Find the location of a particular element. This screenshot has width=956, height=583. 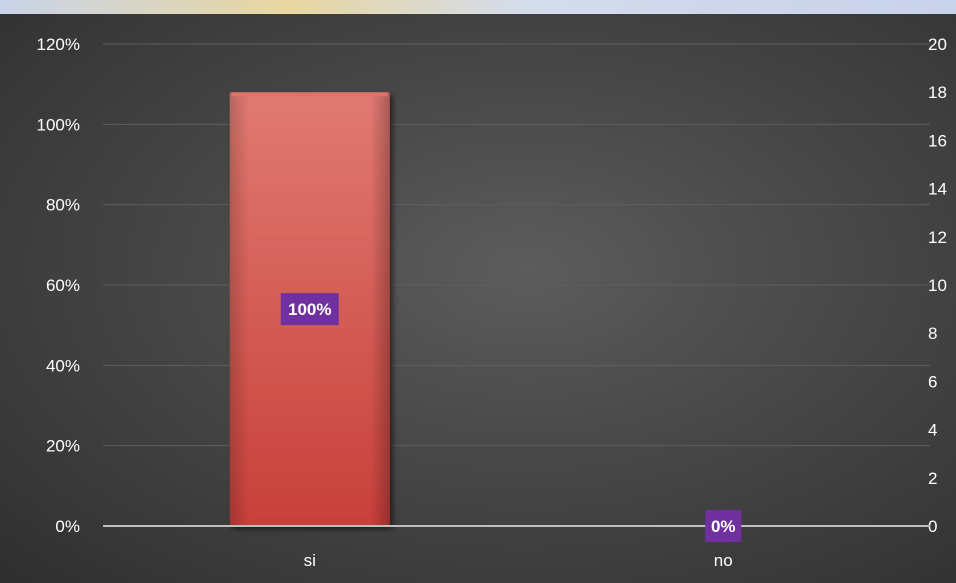

data-label: 100% is located at coordinates (309, 309).